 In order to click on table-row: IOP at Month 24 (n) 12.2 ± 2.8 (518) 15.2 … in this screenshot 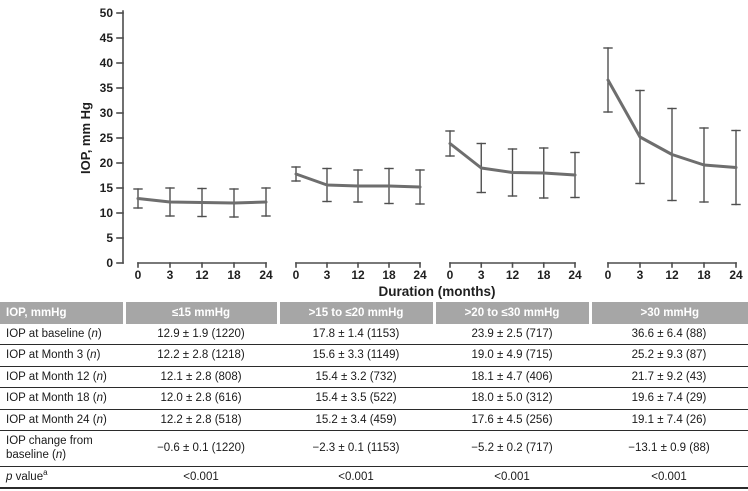, I will do `click(374, 420)`.